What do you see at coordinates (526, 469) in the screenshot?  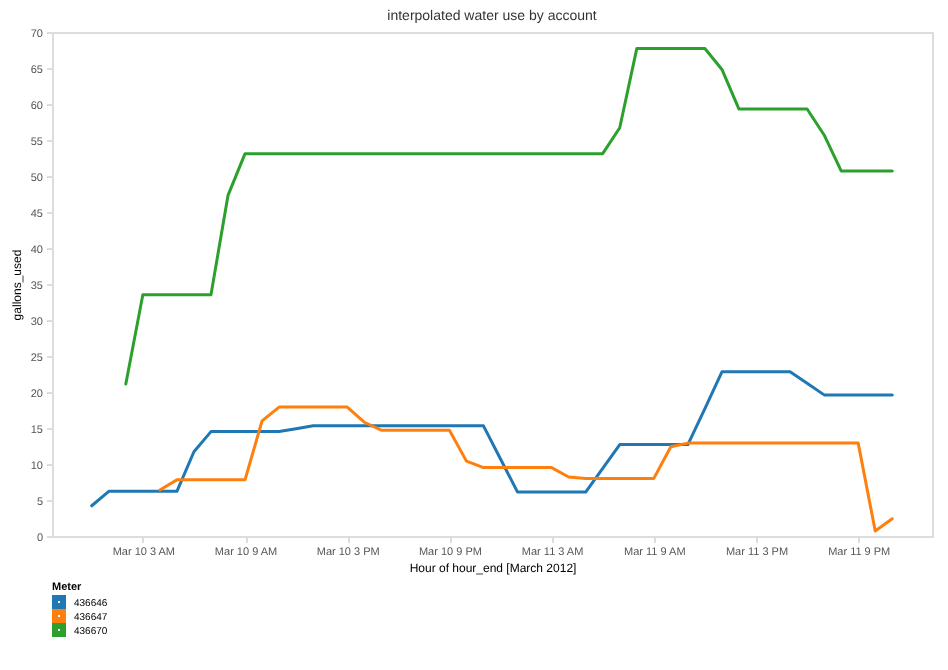 I see `line-series` at bounding box center [526, 469].